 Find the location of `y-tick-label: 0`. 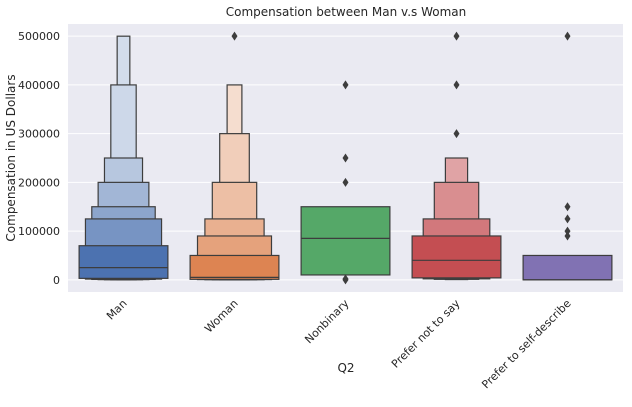

y-tick-label: 0 is located at coordinates (56, 280).